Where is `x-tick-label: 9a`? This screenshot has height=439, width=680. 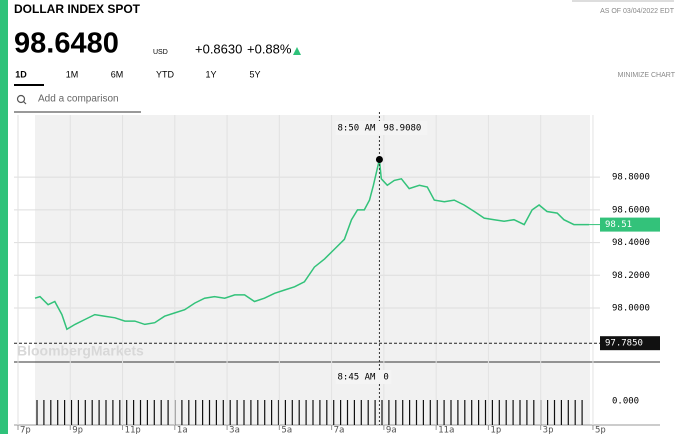
x-tick-label: 9a is located at coordinates (391, 430).